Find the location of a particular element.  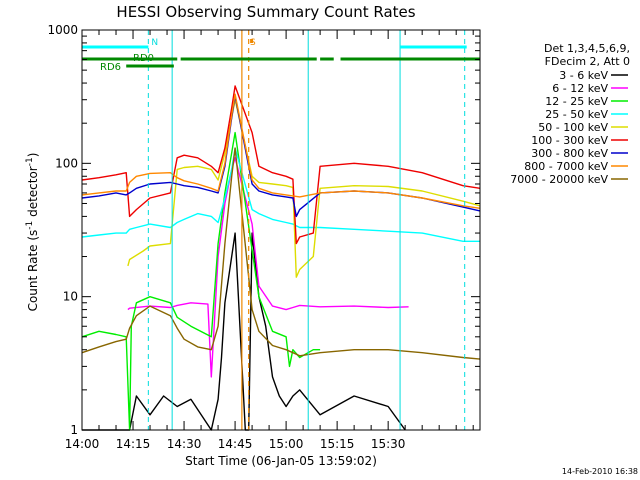

timestamp: 14-Feb-2010 16:38 is located at coordinates (600, 471).